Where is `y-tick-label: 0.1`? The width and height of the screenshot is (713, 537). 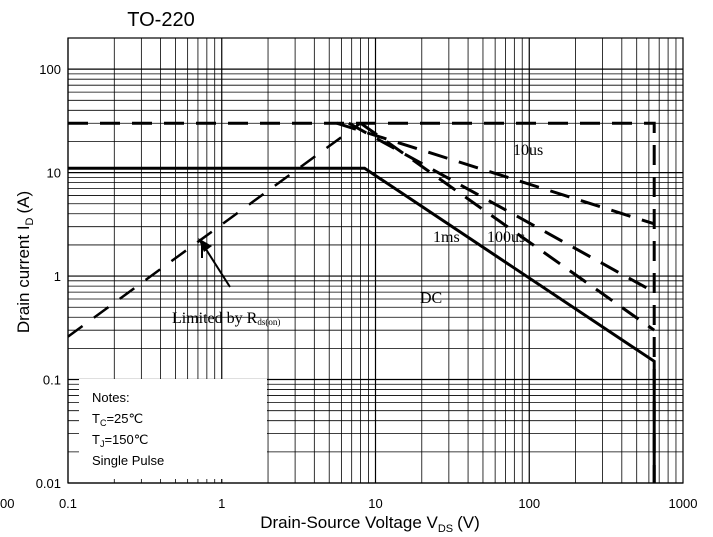 y-tick-label: 0.1 is located at coordinates (52, 380).